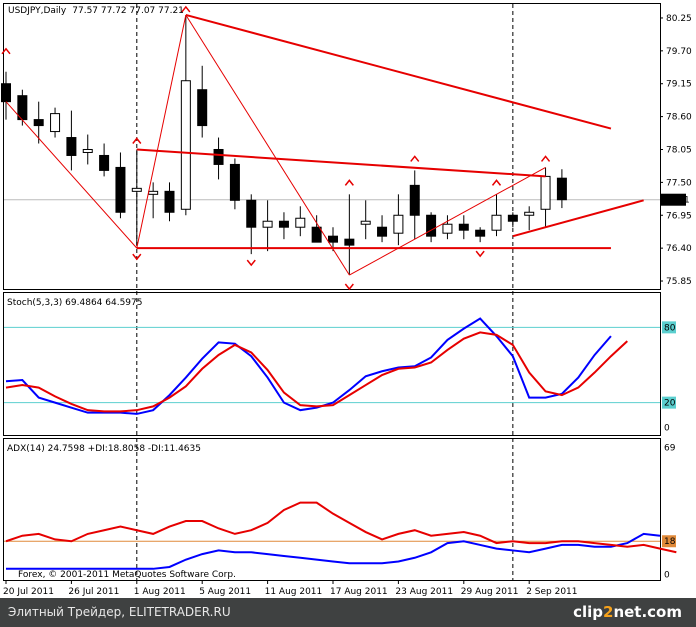 The width and height of the screenshot is (696, 627). I want to click on price-scale-label-7: 76.40, so click(679, 249).